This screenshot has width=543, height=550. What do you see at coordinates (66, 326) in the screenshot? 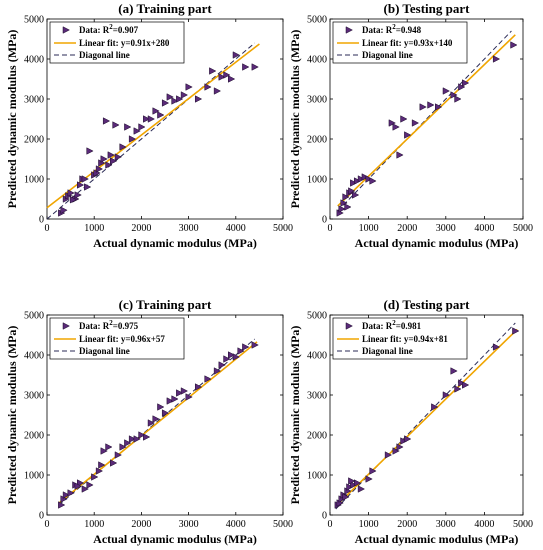
I see `legend-marker-data` at bounding box center [66, 326].